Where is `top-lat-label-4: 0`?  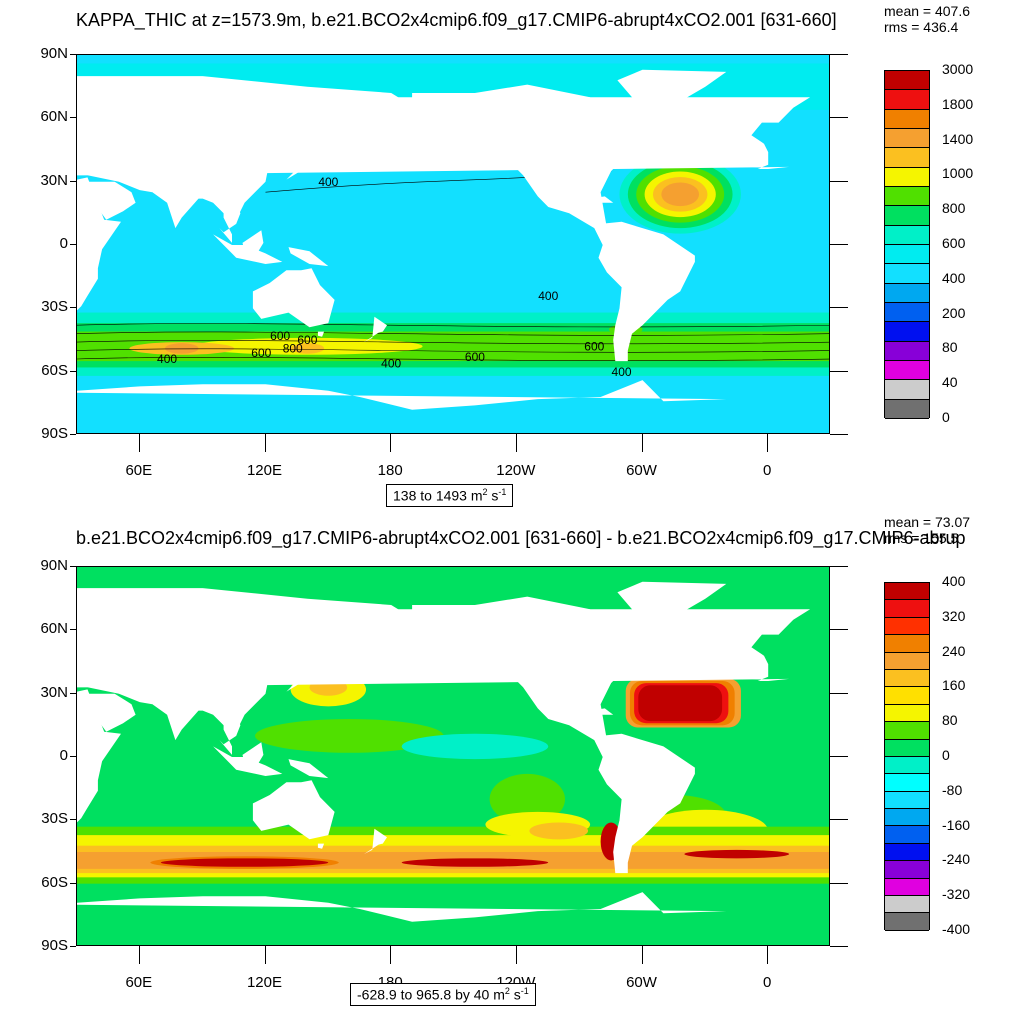
top-lat-label-4: 0 is located at coordinates (63, 243).